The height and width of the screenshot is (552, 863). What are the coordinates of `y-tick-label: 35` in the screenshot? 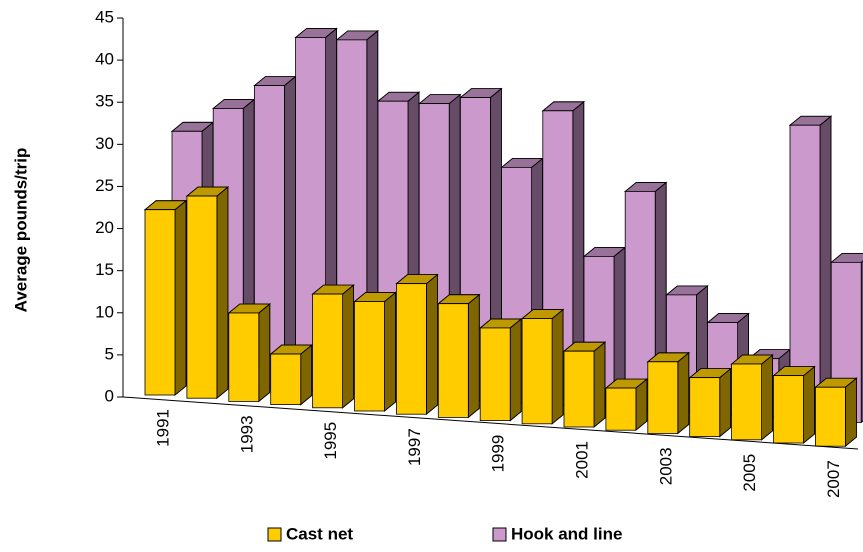 It's located at (104, 101).